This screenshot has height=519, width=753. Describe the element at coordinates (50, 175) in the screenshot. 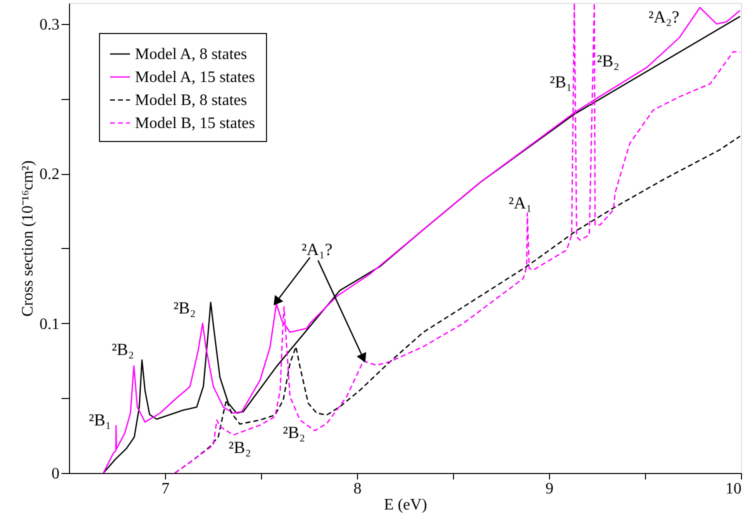

I see `y-tick-label: 0.2` at that location.